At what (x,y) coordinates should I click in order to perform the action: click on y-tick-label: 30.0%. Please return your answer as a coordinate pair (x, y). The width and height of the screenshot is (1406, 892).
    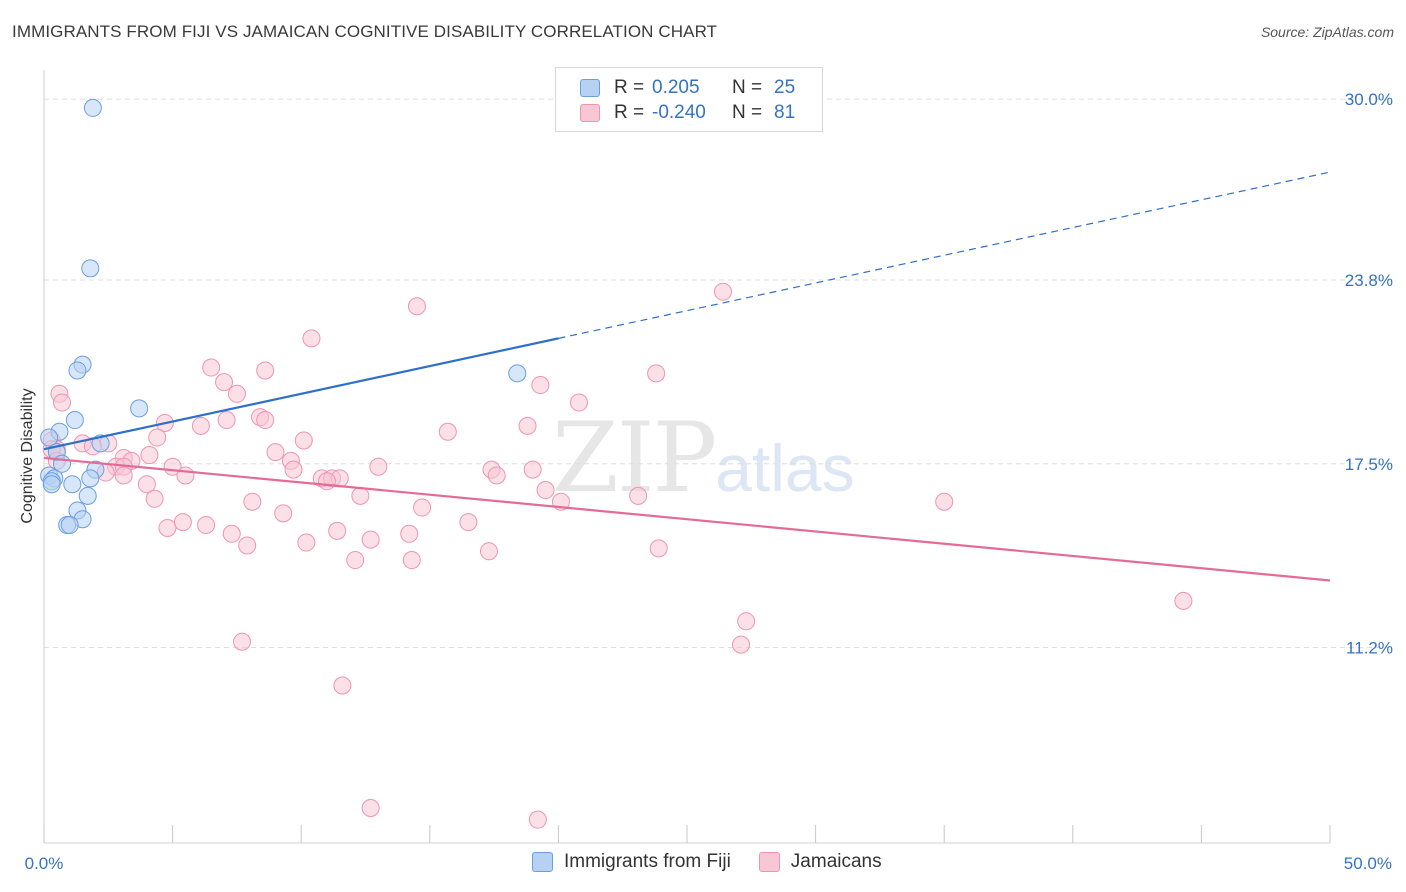
    Looking at the image, I should click on (1369, 99).